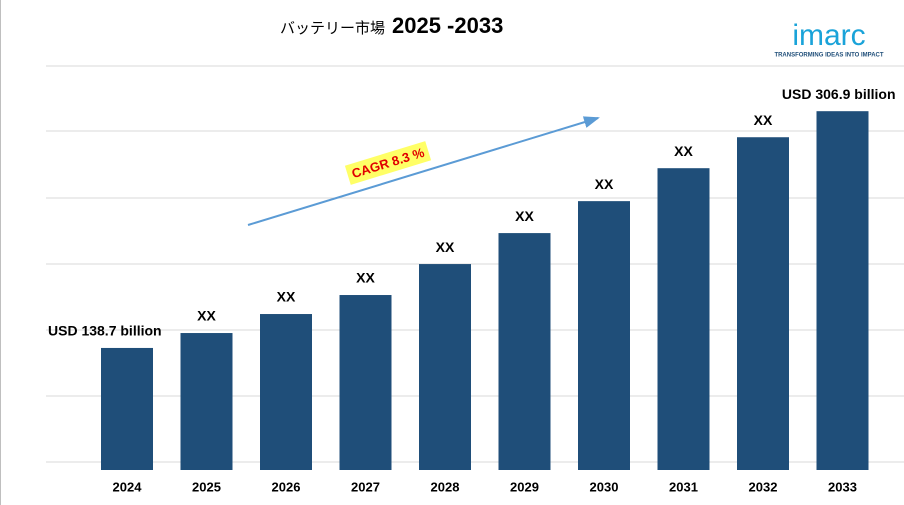  Describe the element at coordinates (332, 28) in the screenshot. I see `chart-title: バッテリー市場` at that location.